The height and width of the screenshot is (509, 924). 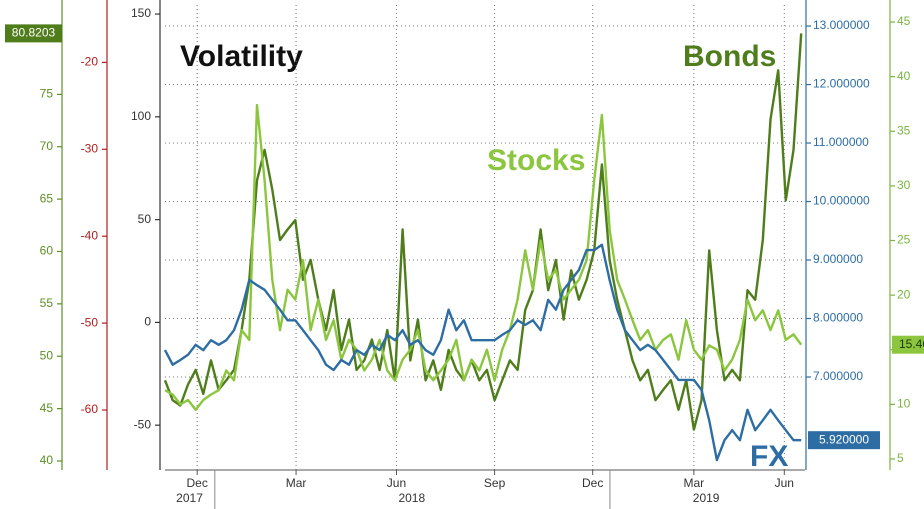 I want to click on y-tick-label: 5, so click(x=900, y=458).